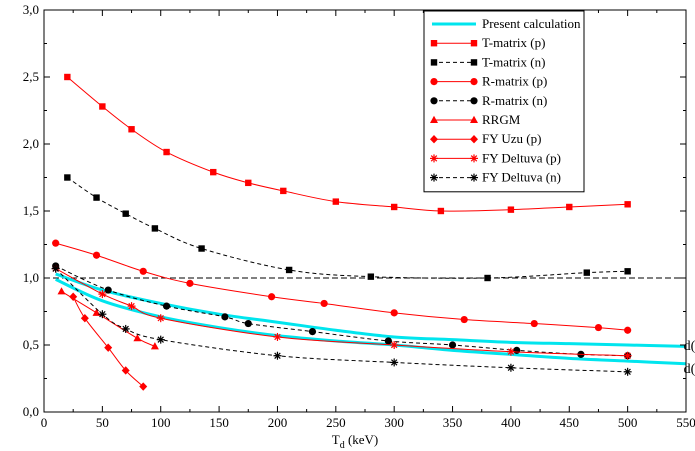 This screenshot has width=695, height=451. Describe the element at coordinates (513, 42) in the screenshot. I see `legend-label: T-matrix (p)` at that location.